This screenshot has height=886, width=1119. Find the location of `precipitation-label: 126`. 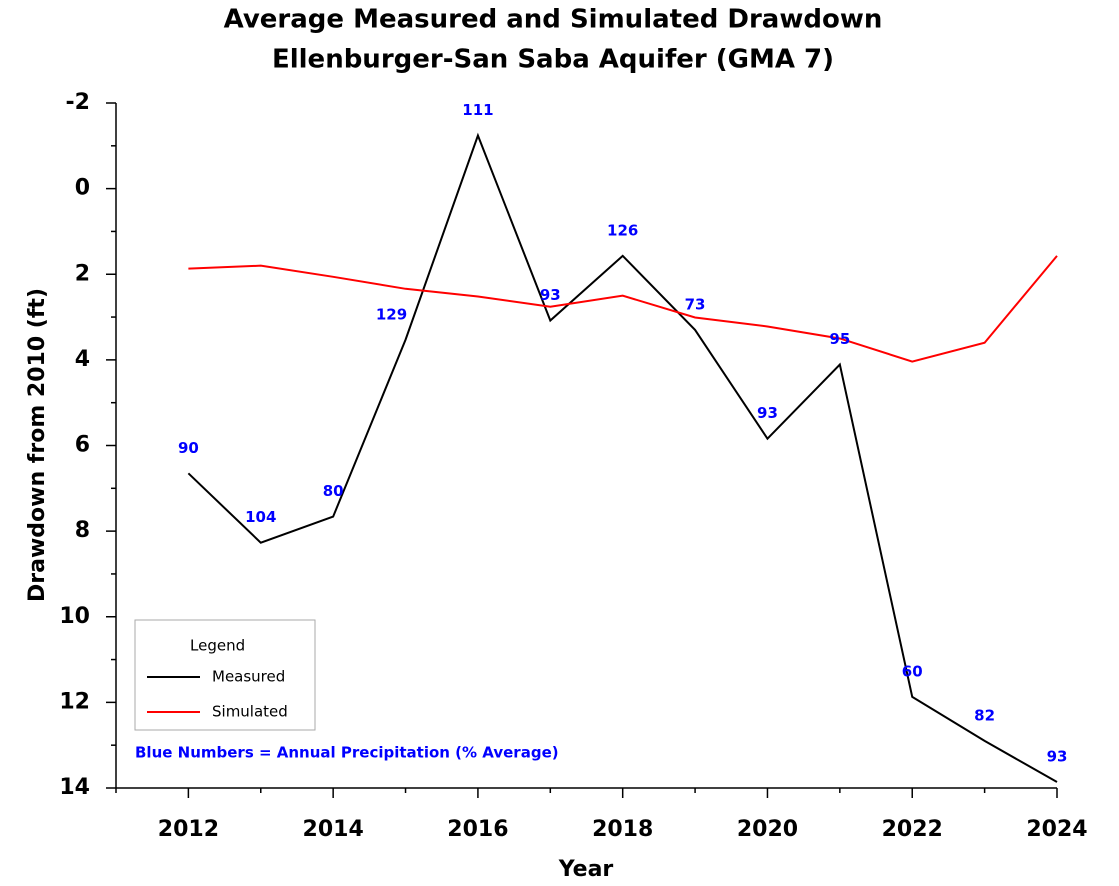

precipitation-label: 126 is located at coordinates (622, 230).